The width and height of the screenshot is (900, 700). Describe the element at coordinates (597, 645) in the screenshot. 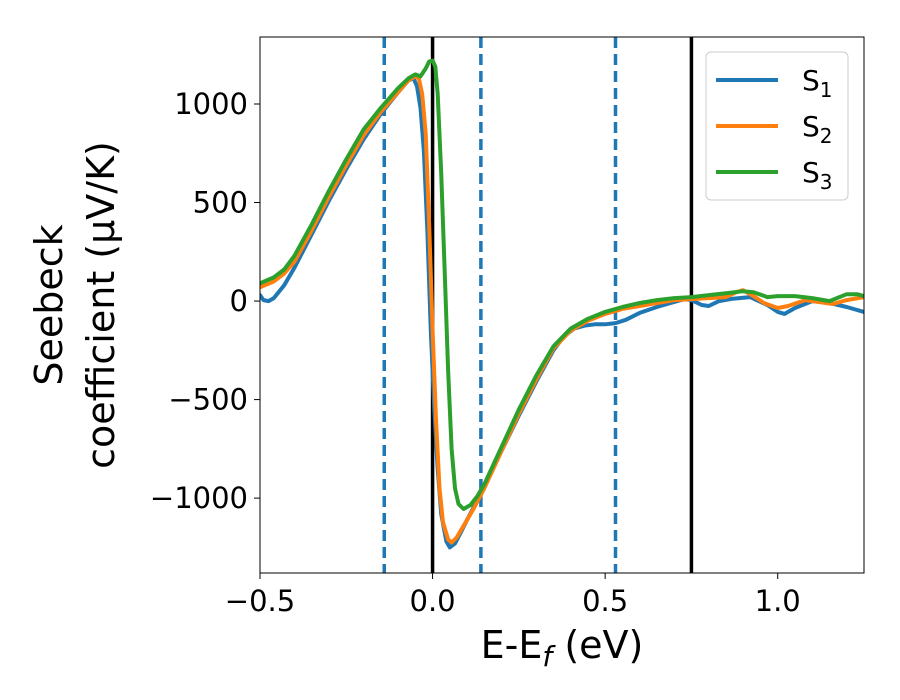

I see `x-axis-title-unit: (eV)` at that location.